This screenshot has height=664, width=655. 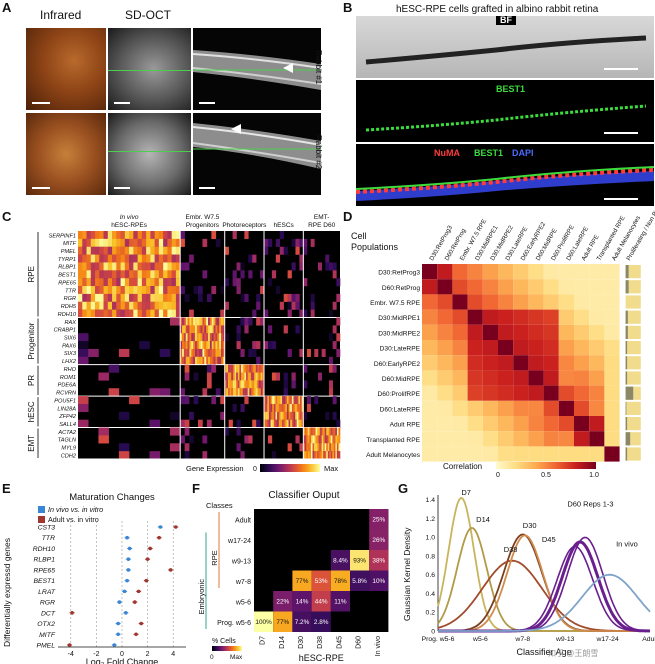 I want to click on column-header: hESCs, so click(x=284, y=225).